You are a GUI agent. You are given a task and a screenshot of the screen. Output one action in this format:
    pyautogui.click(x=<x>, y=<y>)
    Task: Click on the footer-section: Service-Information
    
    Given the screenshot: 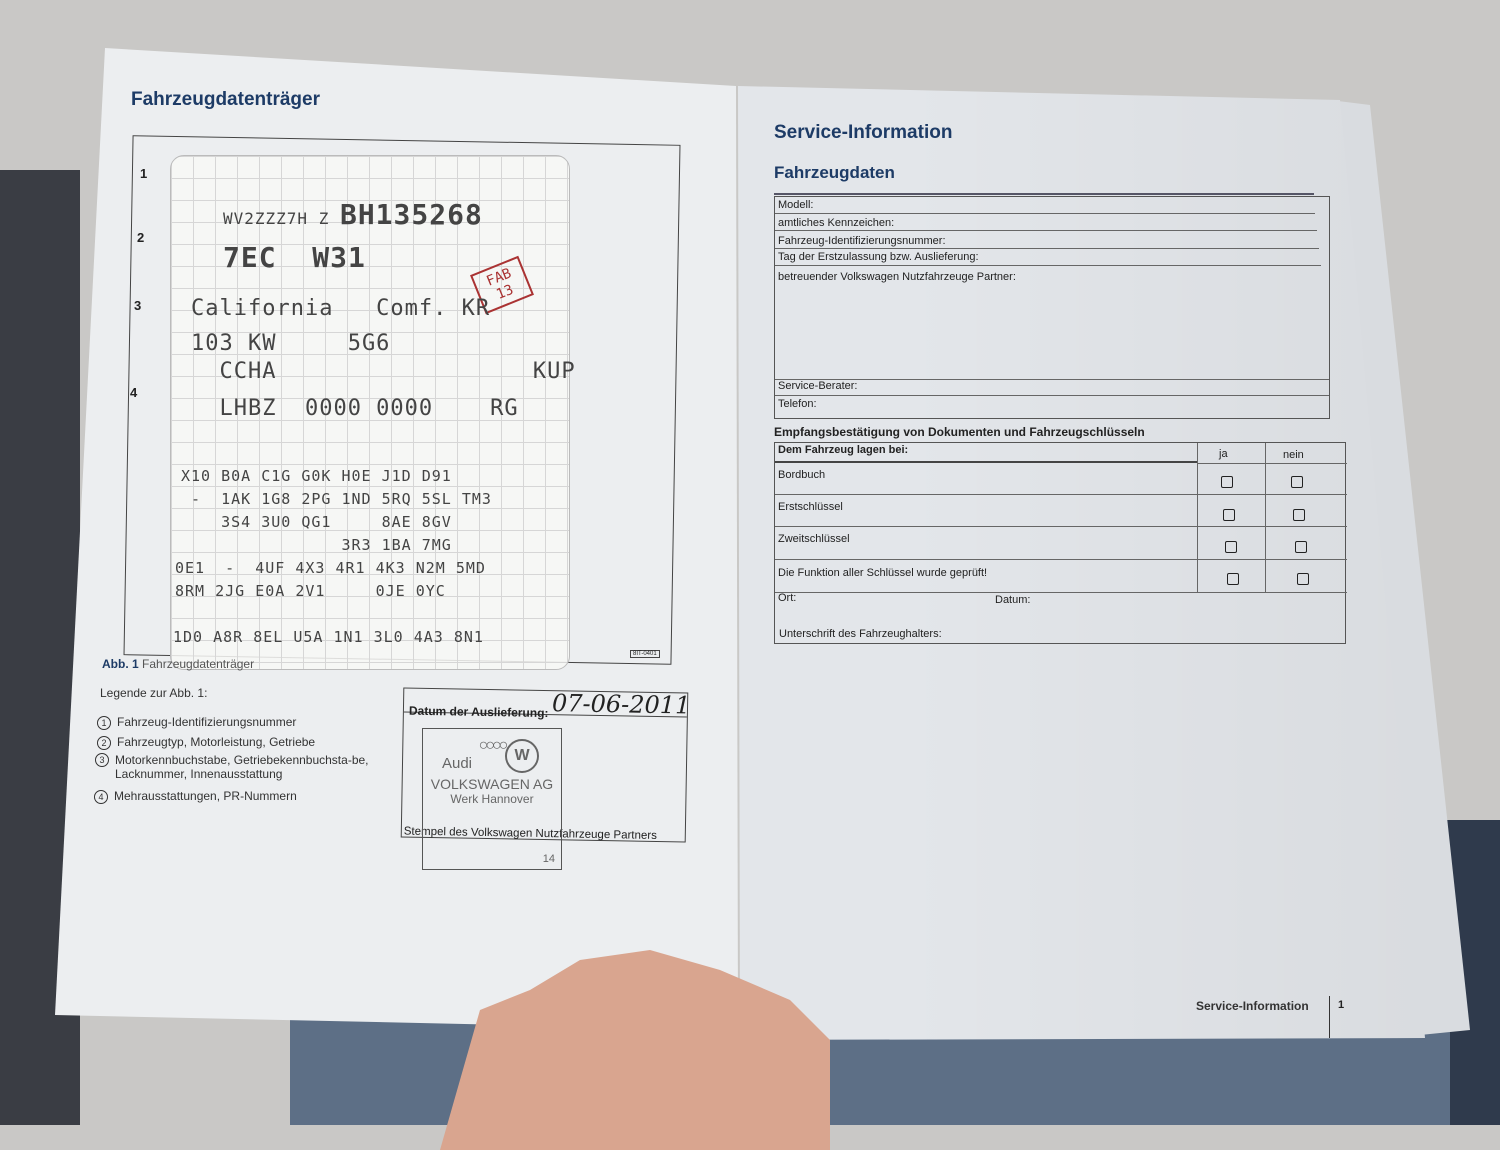 What is the action you would take?
    pyautogui.click(x=1252, y=1006)
    